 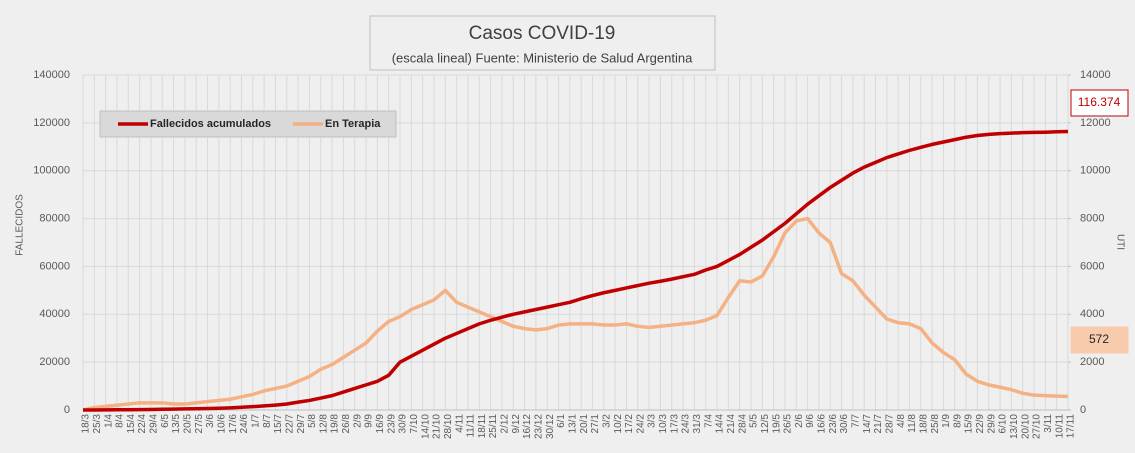 What do you see at coordinates (697, 424) in the screenshot?
I see `x-tick-label: 31/3` at bounding box center [697, 424].